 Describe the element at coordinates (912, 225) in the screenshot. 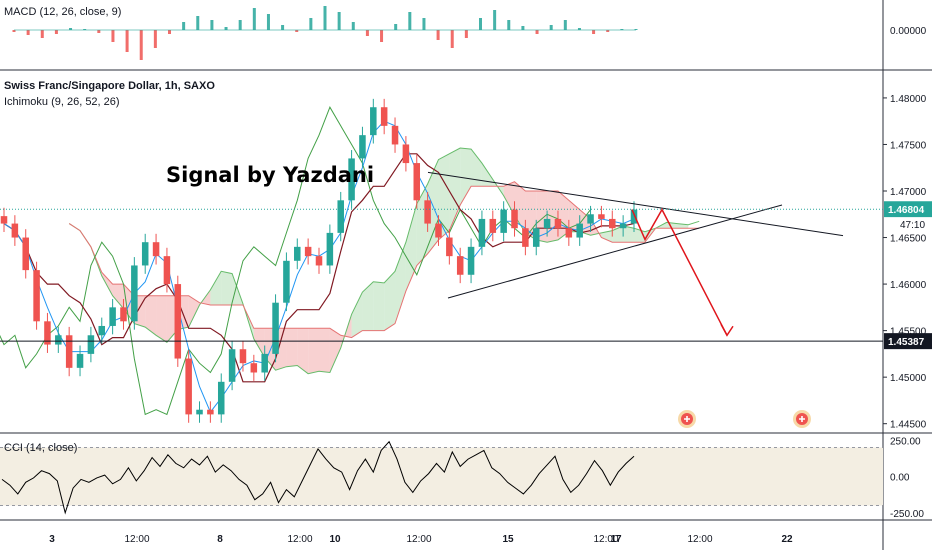

I see `countdown-label: 47:10` at that location.